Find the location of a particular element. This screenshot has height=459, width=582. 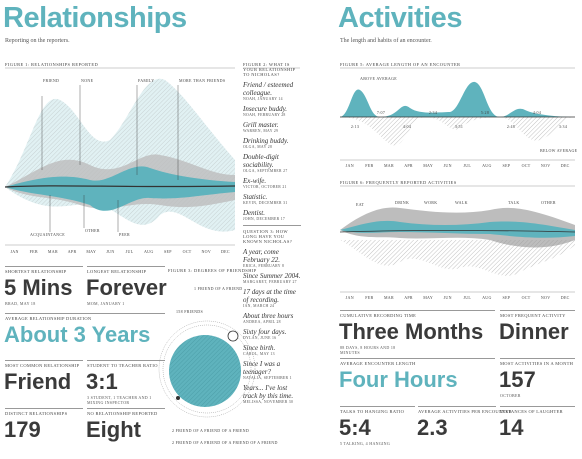

stat-note: MOM, JANUARY 1 is located at coordinates (106, 303).